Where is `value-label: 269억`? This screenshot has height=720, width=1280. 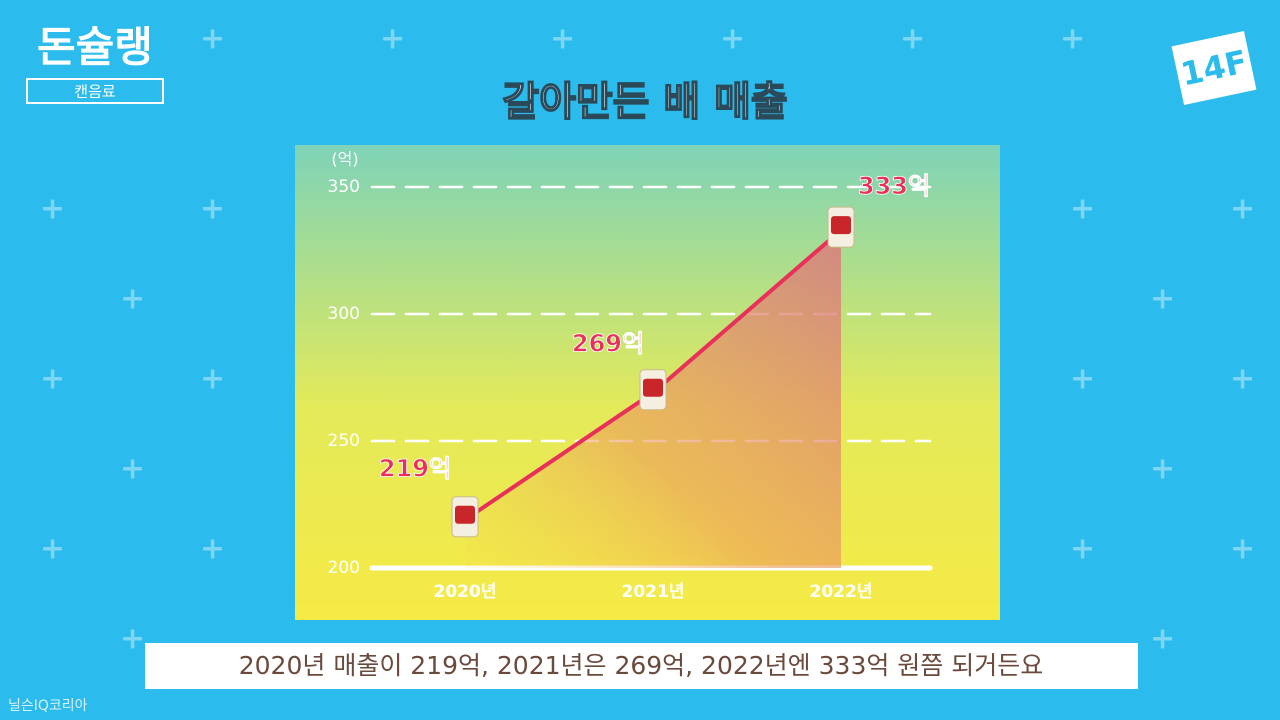 value-label: 269억 is located at coordinates (608, 344).